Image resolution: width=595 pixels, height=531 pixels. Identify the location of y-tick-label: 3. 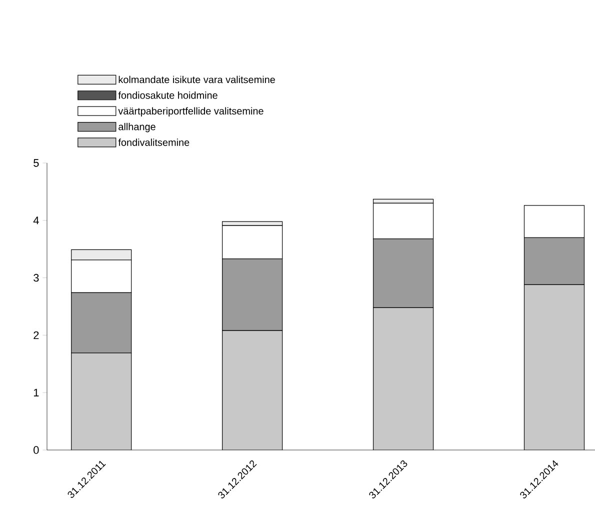
(36, 278).